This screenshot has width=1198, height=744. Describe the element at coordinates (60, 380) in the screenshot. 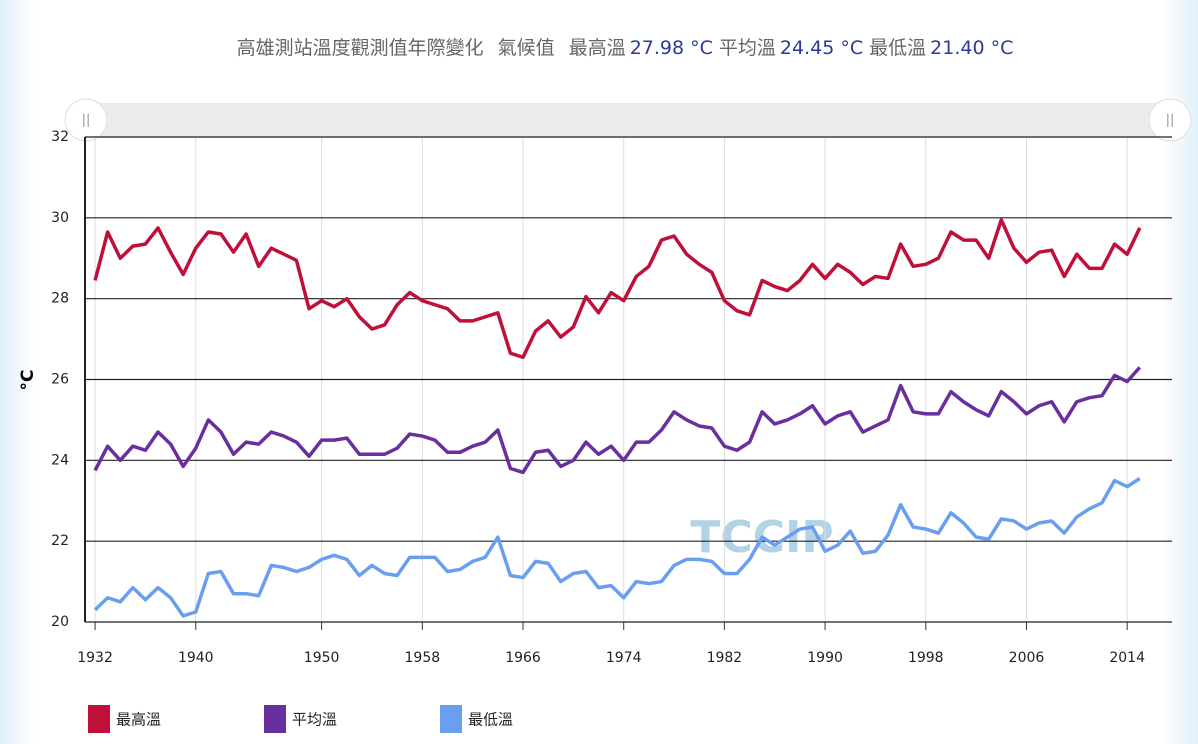

I see `y-tick-label: 26` at that location.